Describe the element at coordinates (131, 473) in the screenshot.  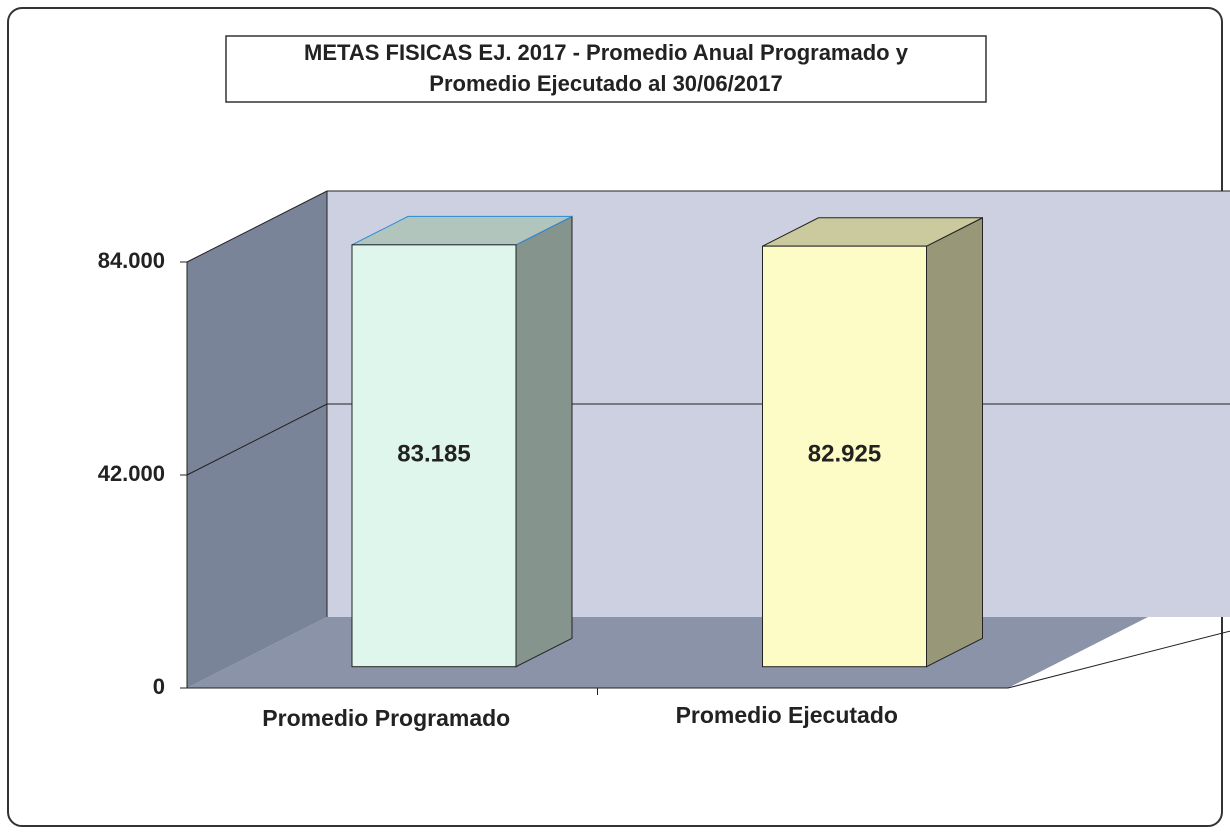
I see `y-tick-label: 42.000` at that location.